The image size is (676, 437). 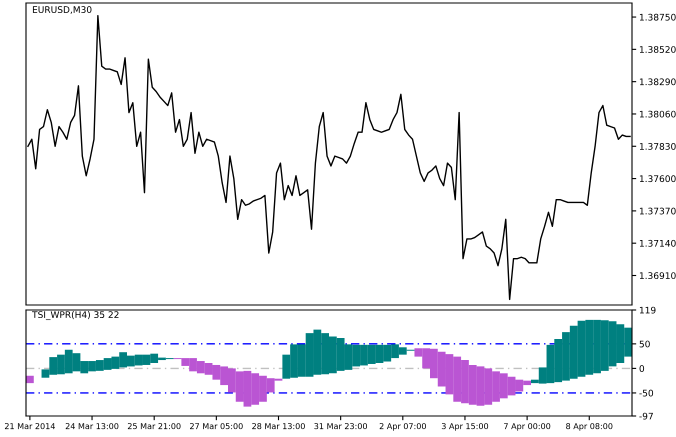 I want to click on x-tick-label: 8 Apr 08:00, so click(x=589, y=427).